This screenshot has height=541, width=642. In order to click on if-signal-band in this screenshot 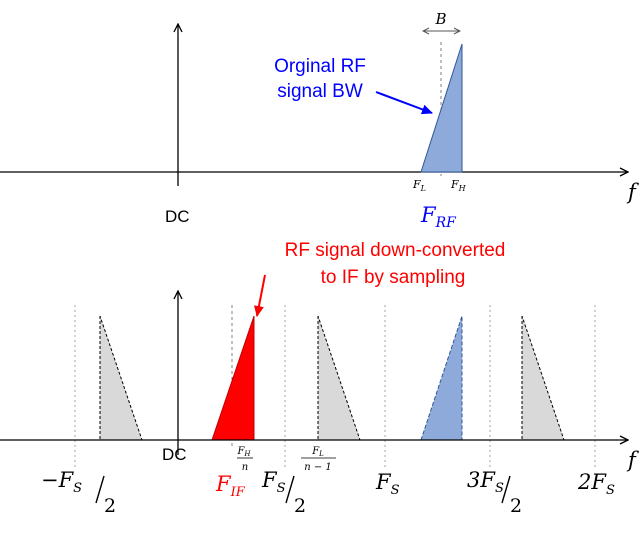, I will do `click(233, 378)`.